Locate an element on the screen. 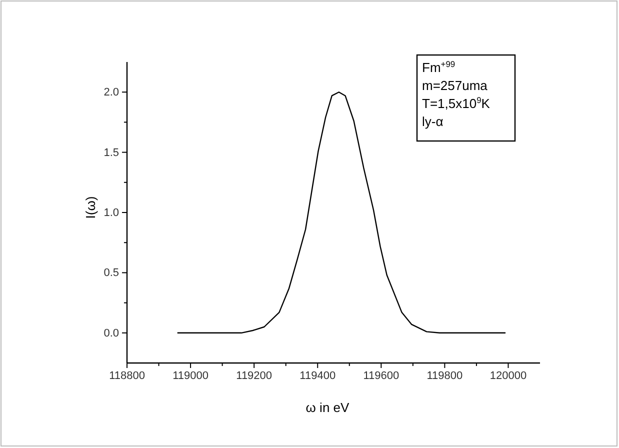 The width and height of the screenshot is (619, 448). annotation: Fm$^{+99}$ is located at coordinates (439, 67).